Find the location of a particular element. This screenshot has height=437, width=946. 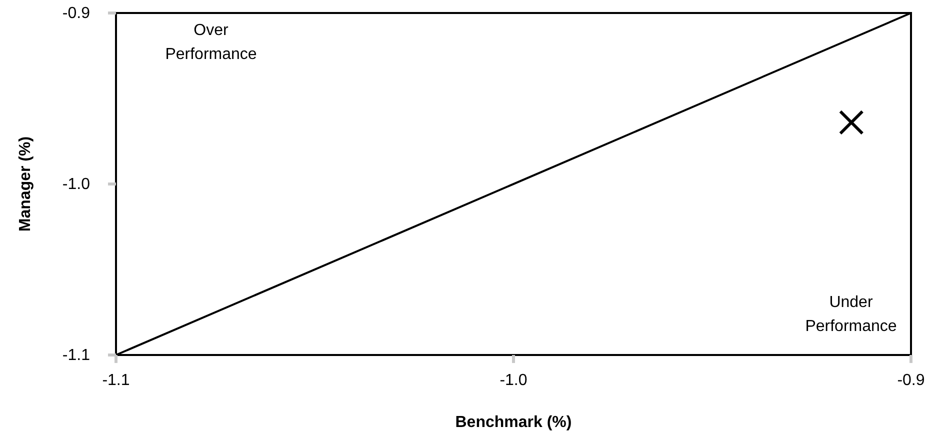

y-tick-label: -1.0 is located at coordinates (76, 184).